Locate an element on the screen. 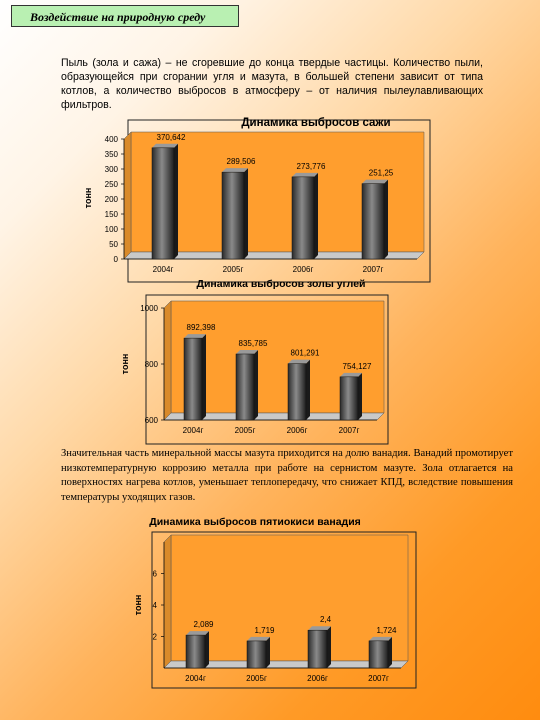 The width and height of the screenshot is (540, 720). y-tick-label: 4 is located at coordinates (155, 605).